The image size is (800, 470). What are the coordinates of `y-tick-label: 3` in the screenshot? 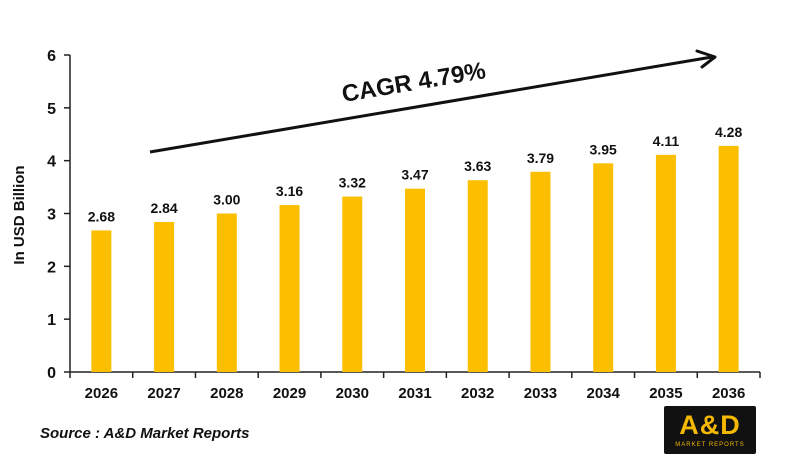 It's located at (51, 215).